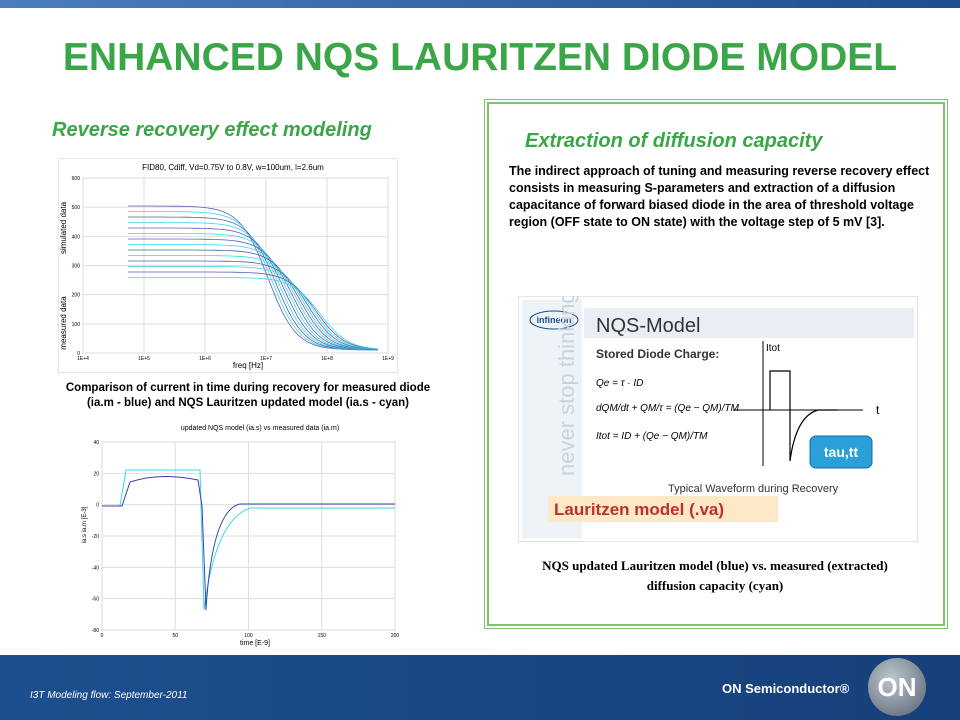 Image resolution: width=960 pixels, height=720 pixels. What do you see at coordinates (95, 600) in the screenshot?
I see `y-tick-label: -60` at bounding box center [95, 600].